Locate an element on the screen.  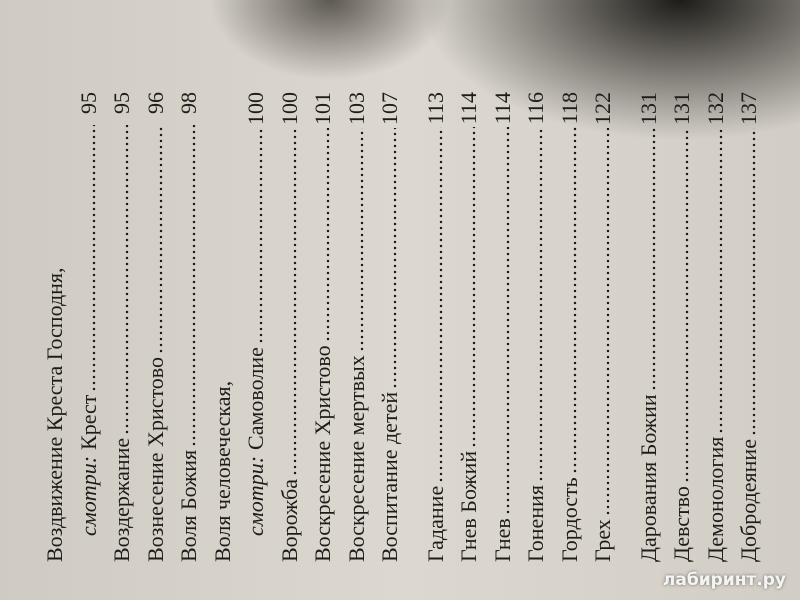
entry-term: Самоволие is located at coordinates (255, 398).